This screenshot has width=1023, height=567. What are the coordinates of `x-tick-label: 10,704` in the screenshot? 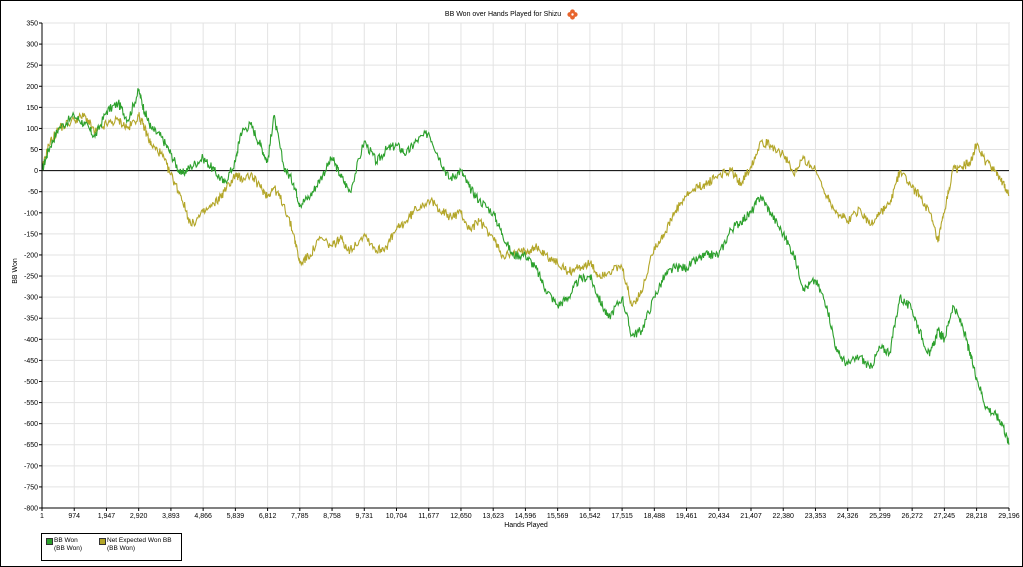 It's located at (397, 516).